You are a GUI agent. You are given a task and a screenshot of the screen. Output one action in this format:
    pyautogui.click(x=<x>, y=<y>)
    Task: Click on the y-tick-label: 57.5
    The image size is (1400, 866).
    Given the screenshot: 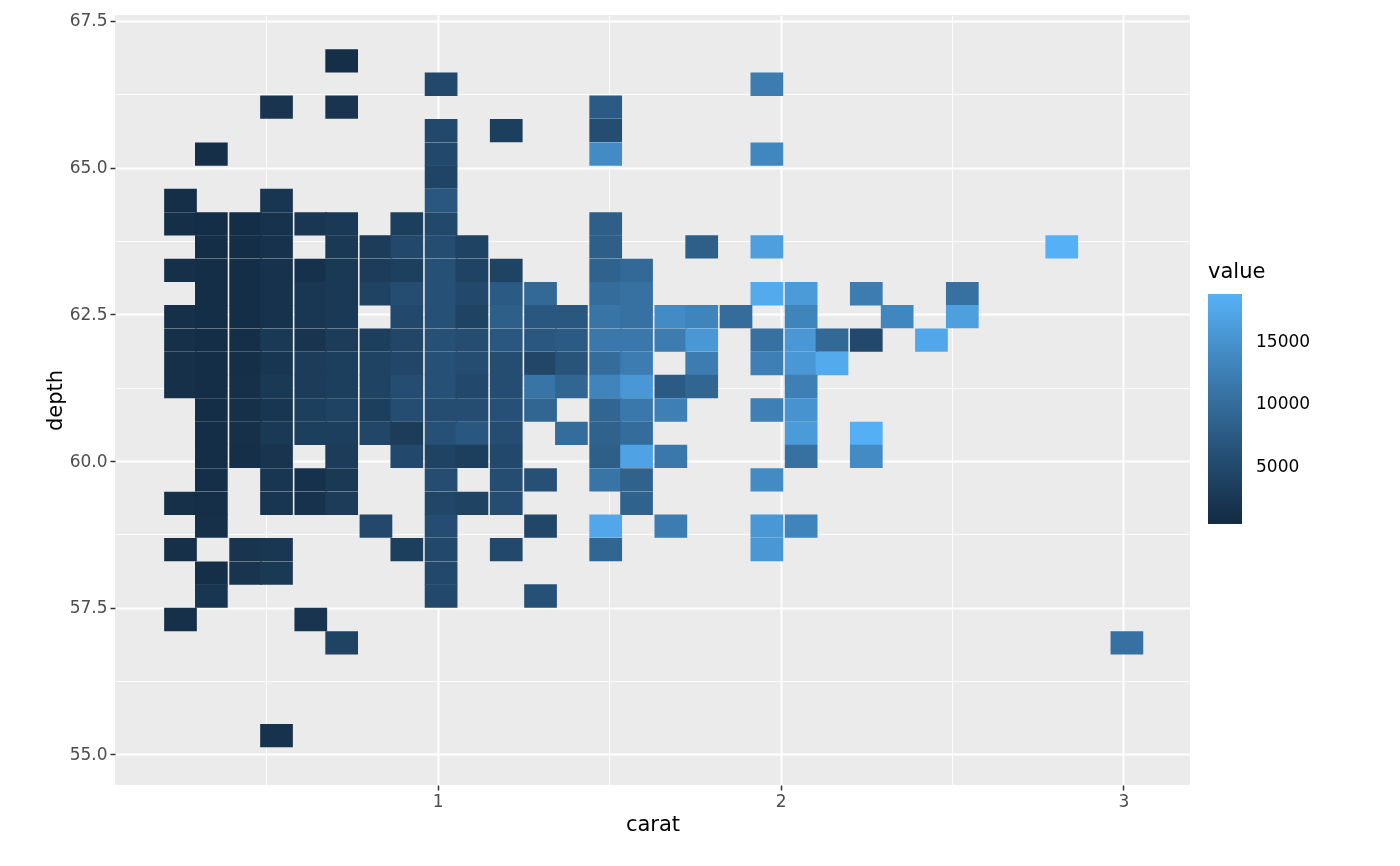 What is the action you would take?
    pyautogui.click(x=88, y=607)
    